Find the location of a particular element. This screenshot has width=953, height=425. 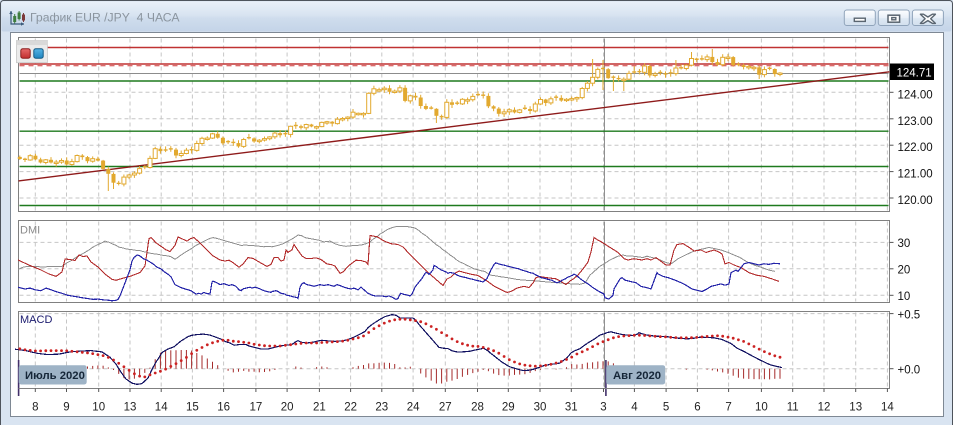

svg-text: 123.00 is located at coordinates (915, 122).